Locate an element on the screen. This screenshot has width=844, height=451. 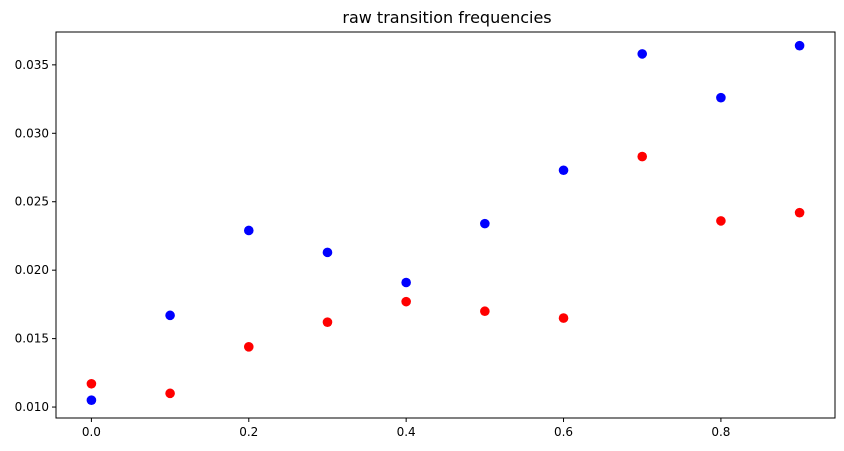
x-tick-label: 0.0 is located at coordinates (91, 432).